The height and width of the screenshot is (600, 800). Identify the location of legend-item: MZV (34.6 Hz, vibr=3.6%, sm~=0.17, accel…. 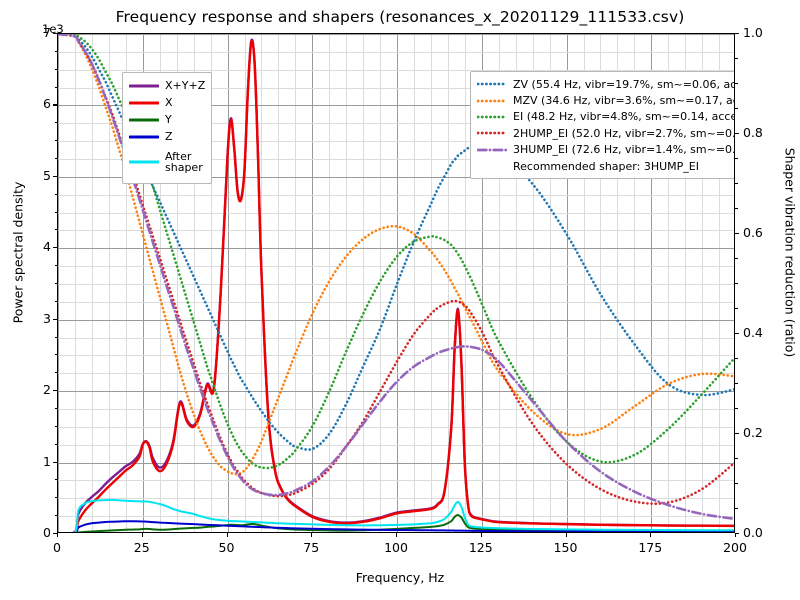
(605, 100).